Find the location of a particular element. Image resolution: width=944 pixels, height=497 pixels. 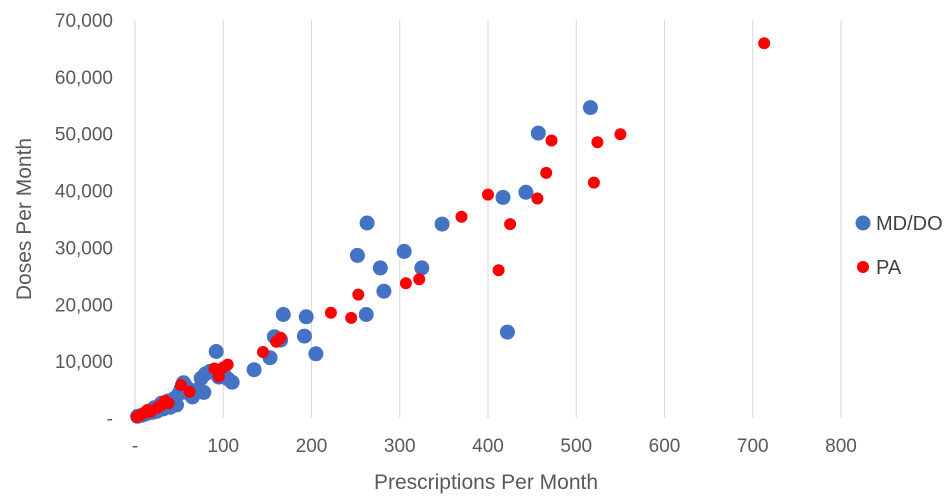

y-tick-label: 70,000 is located at coordinates (84, 21).